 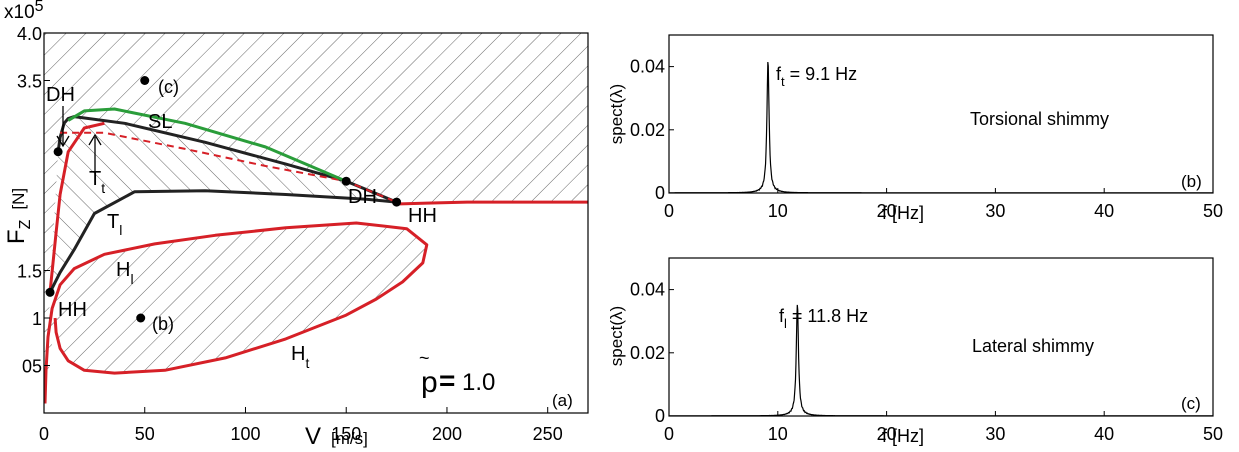 I want to click on label-tl: Tl, so click(x=114, y=224).